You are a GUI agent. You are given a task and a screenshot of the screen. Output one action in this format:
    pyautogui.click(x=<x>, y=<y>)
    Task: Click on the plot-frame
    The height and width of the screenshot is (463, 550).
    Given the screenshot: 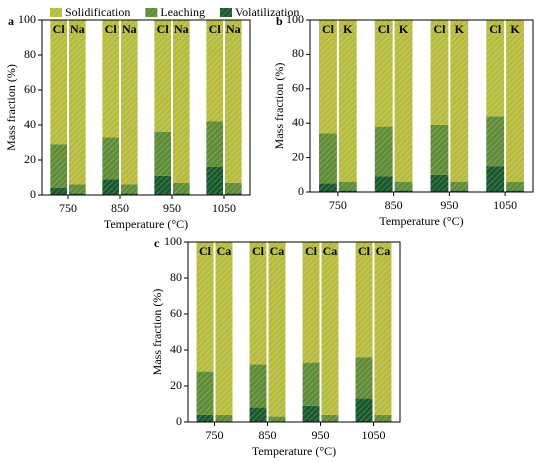 What is the action you would take?
    pyautogui.click(x=146, y=107)
    